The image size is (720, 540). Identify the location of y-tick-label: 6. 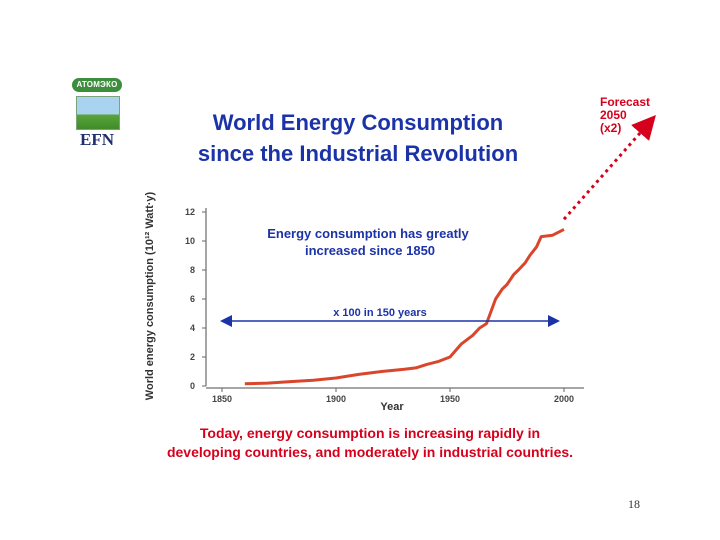
(192, 299).